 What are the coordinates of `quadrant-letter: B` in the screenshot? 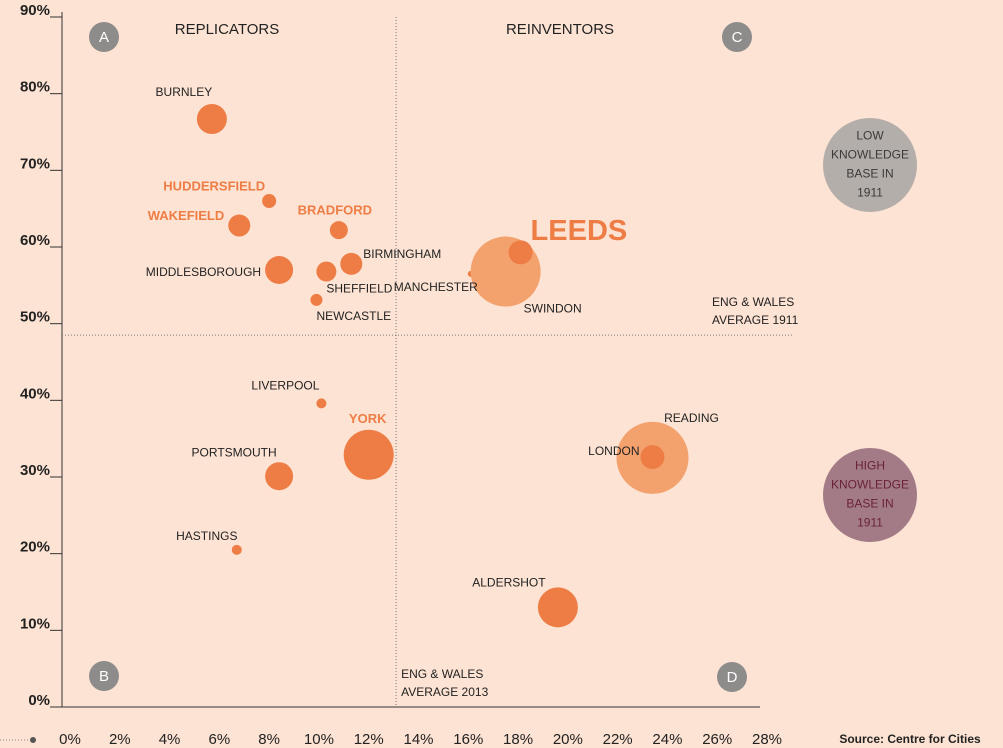 It's located at (104, 676).